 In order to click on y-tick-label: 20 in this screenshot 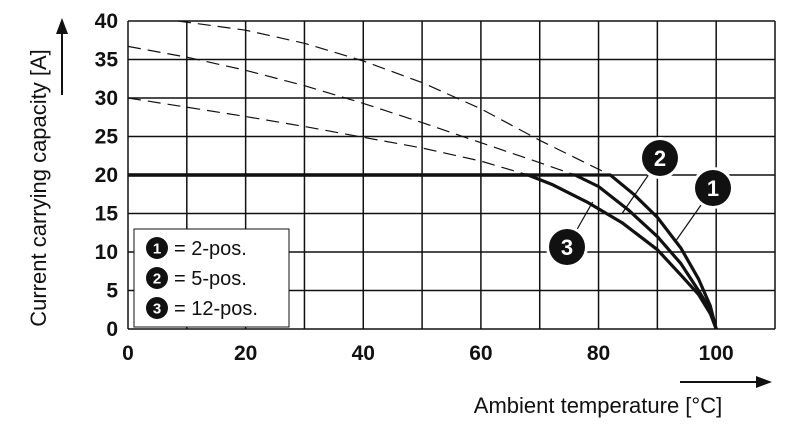, I will do `click(106, 175)`.